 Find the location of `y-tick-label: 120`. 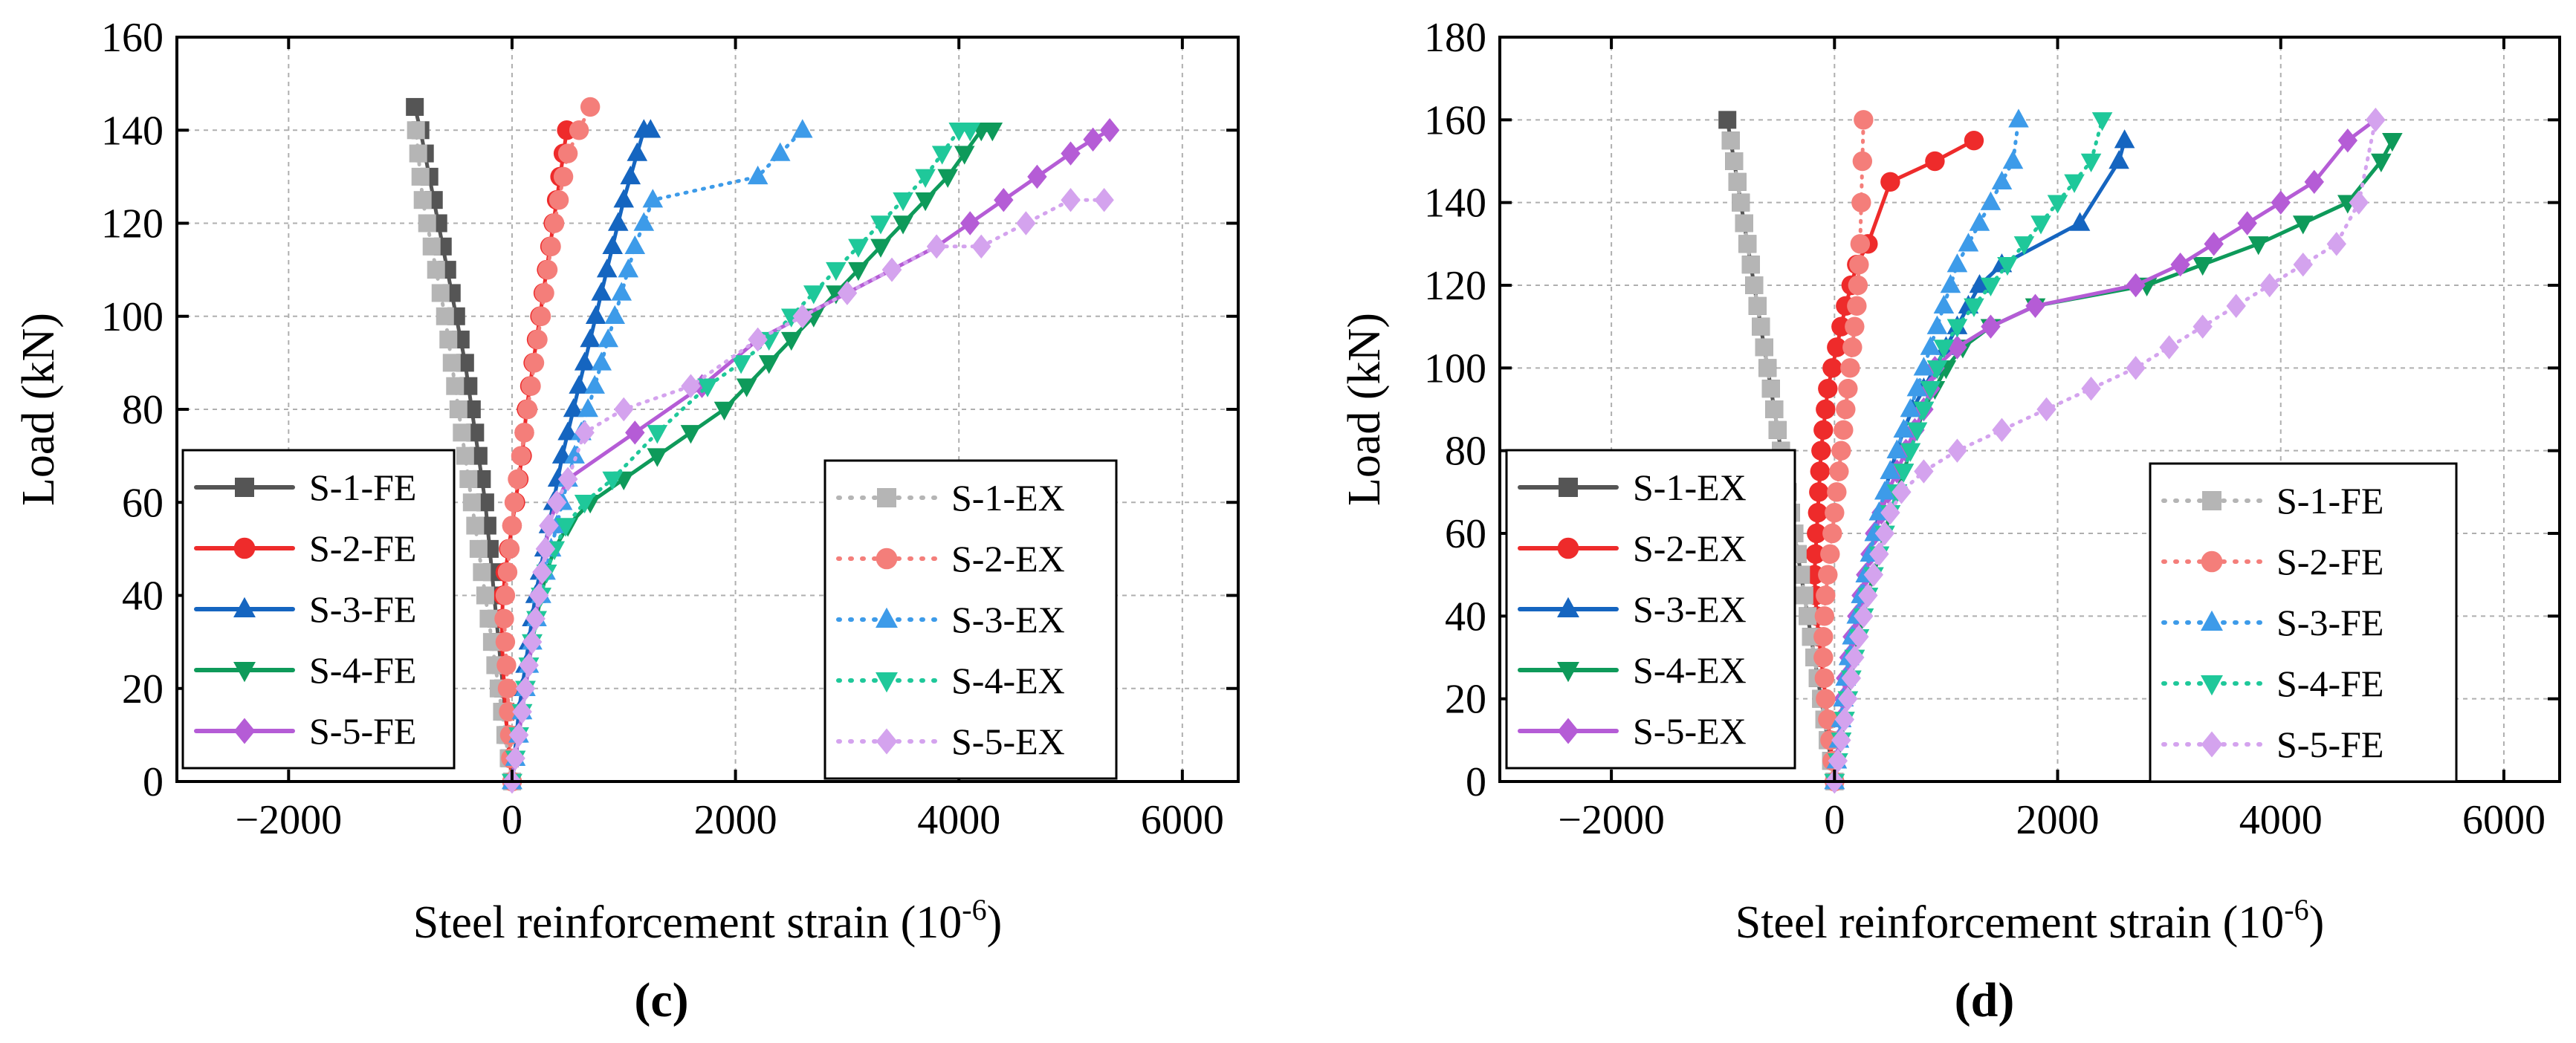

y-tick-label: 120 is located at coordinates (1455, 286).